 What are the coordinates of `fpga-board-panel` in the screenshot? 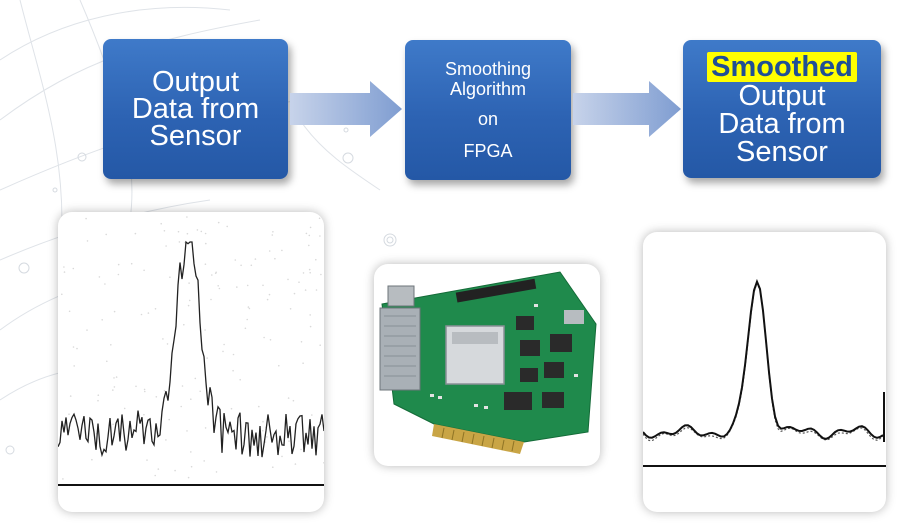 It's located at (487, 365).